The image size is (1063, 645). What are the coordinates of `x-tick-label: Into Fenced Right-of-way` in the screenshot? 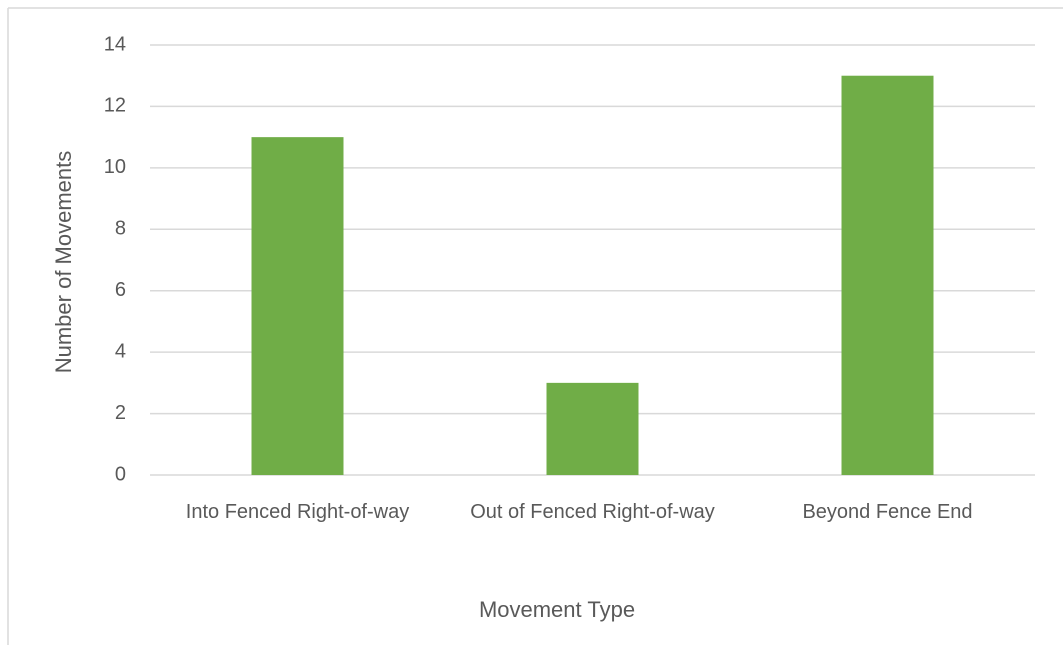 It's located at (297, 512).